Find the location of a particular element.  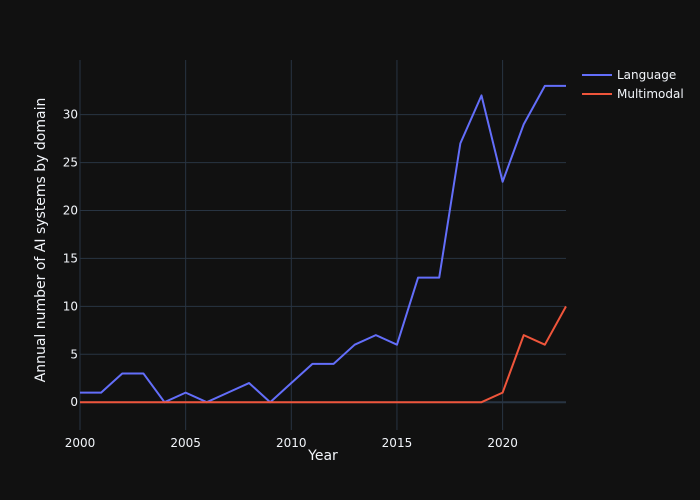

legend-label: Language is located at coordinates (646, 75).